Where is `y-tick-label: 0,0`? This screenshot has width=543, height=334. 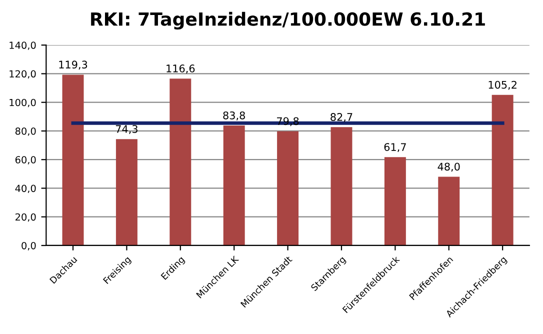
y-tick-label: 0,0 is located at coordinates (29, 246).